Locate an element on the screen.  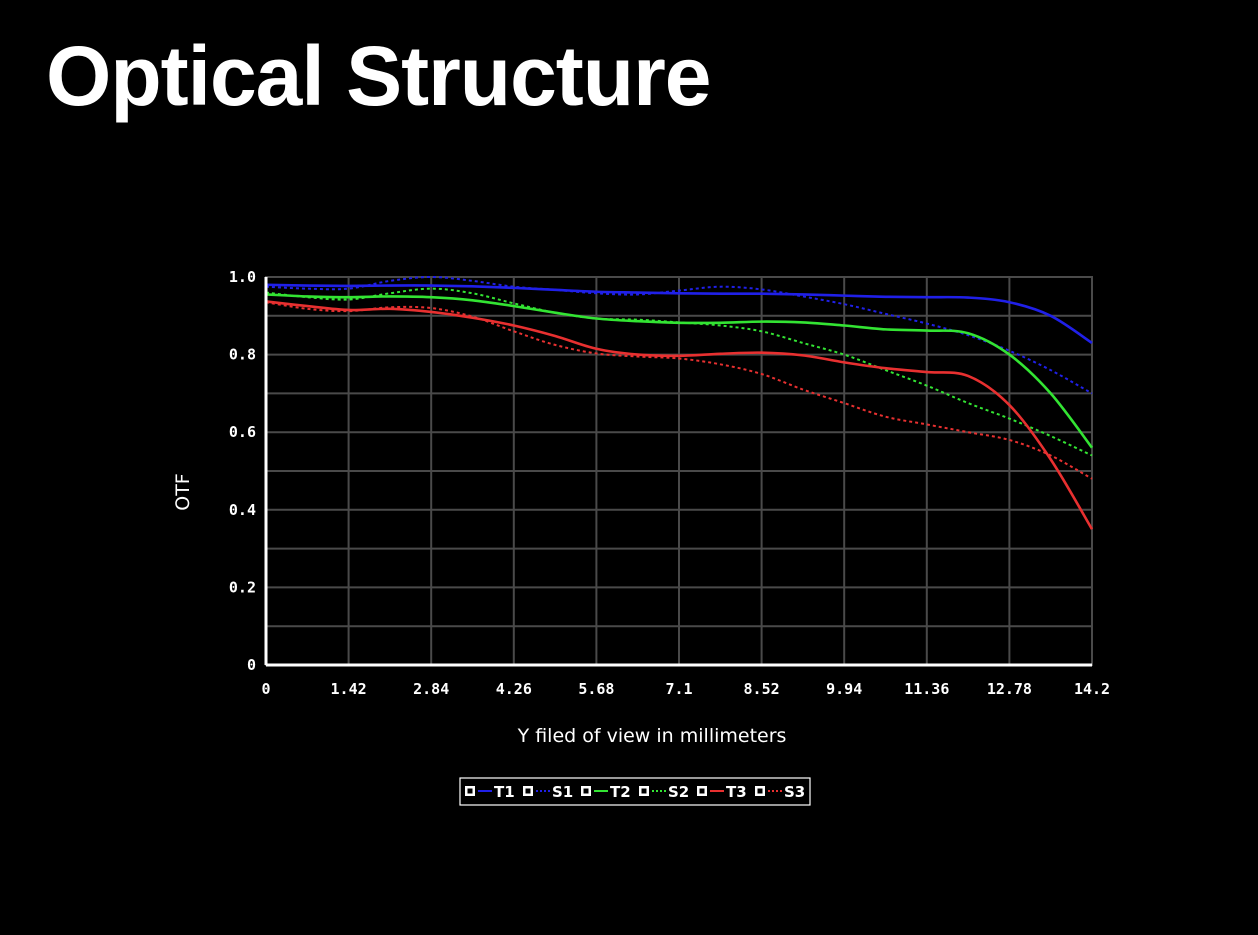
y-tick-label: 0.2 is located at coordinates (242, 587).